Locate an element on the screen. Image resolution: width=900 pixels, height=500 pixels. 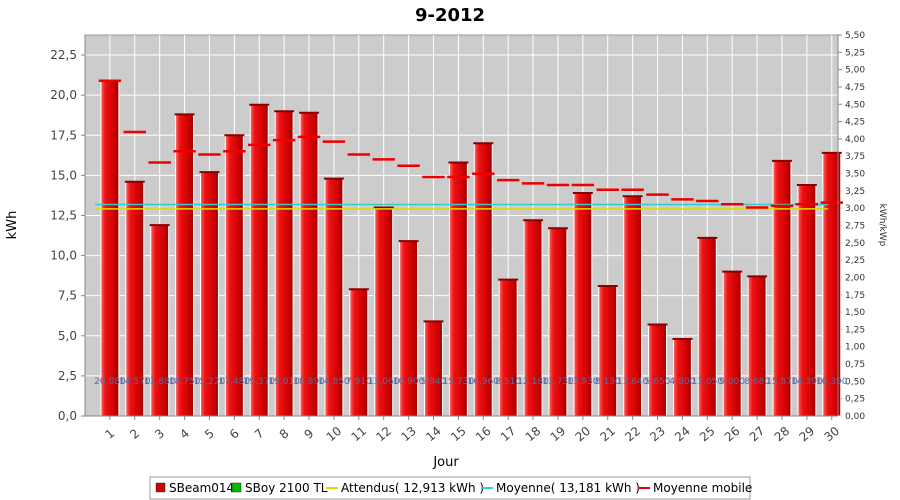
x-tick-label: 26 is located at coordinates (732, 434).